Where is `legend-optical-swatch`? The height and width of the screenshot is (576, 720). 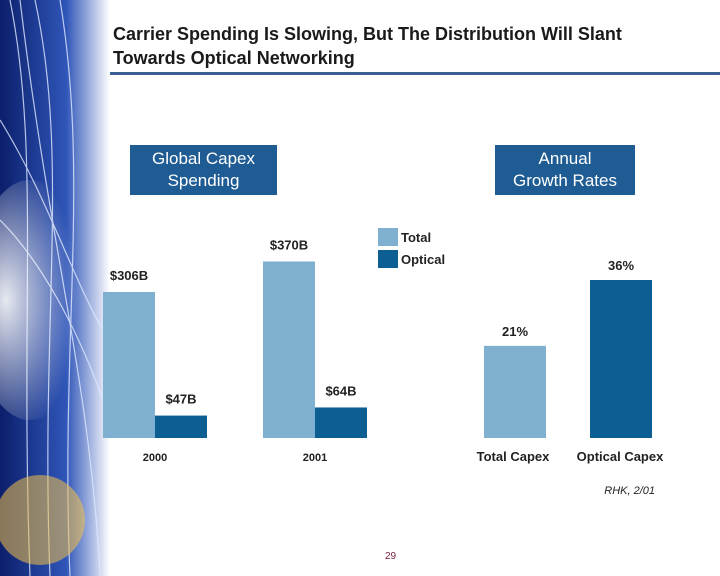
legend-optical-swatch is located at coordinates (388, 259).